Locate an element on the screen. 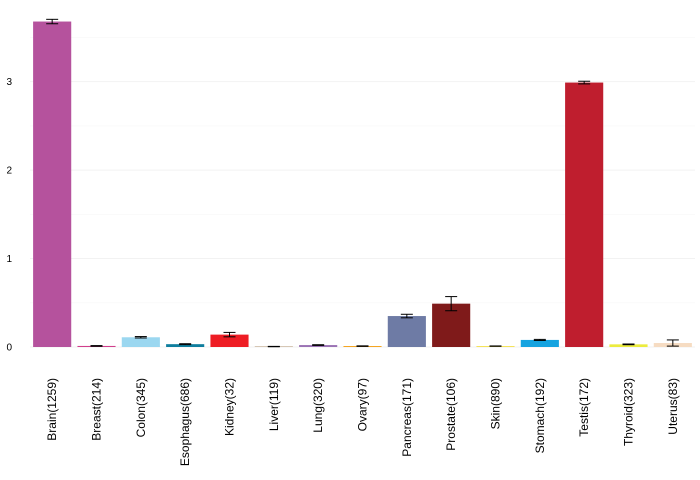 This screenshot has width=700, height=480. x-tick-label: Testis(172) is located at coordinates (584, 407).